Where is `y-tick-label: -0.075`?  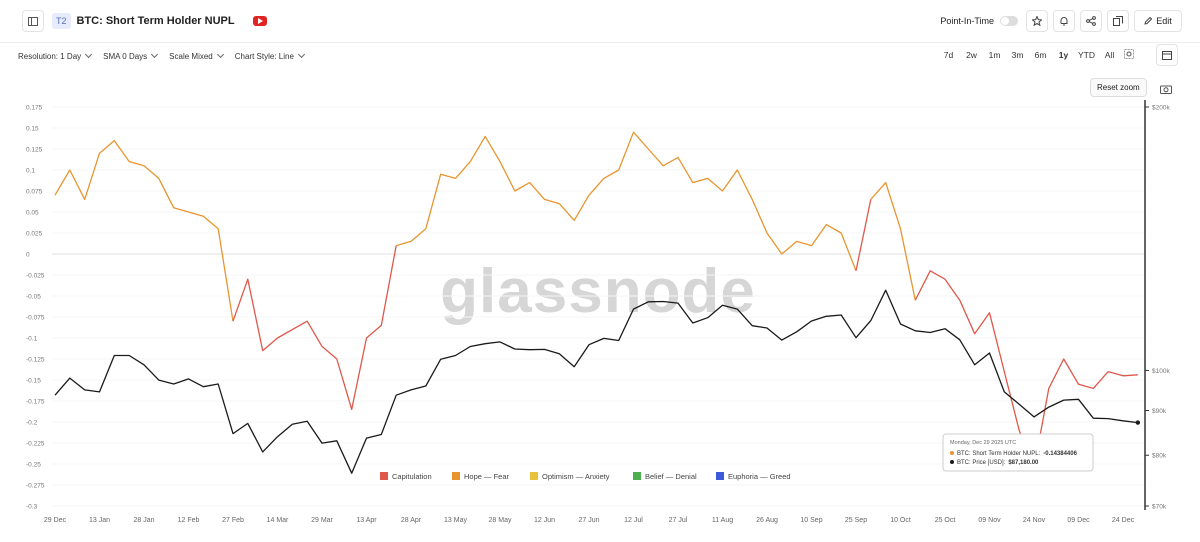 y-tick-label: -0.075 is located at coordinates (35, 318).